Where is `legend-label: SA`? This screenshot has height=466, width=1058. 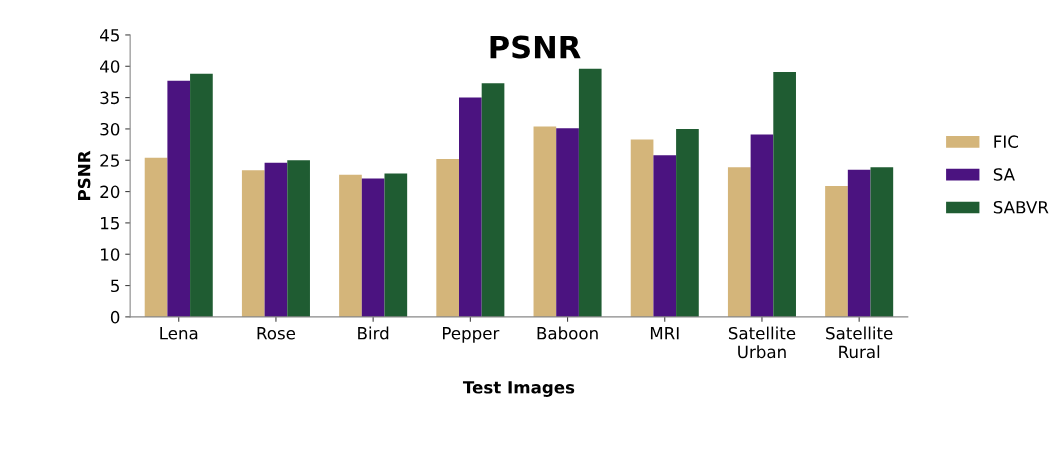
legend-label: SA is located at coordinates (1004, 174).